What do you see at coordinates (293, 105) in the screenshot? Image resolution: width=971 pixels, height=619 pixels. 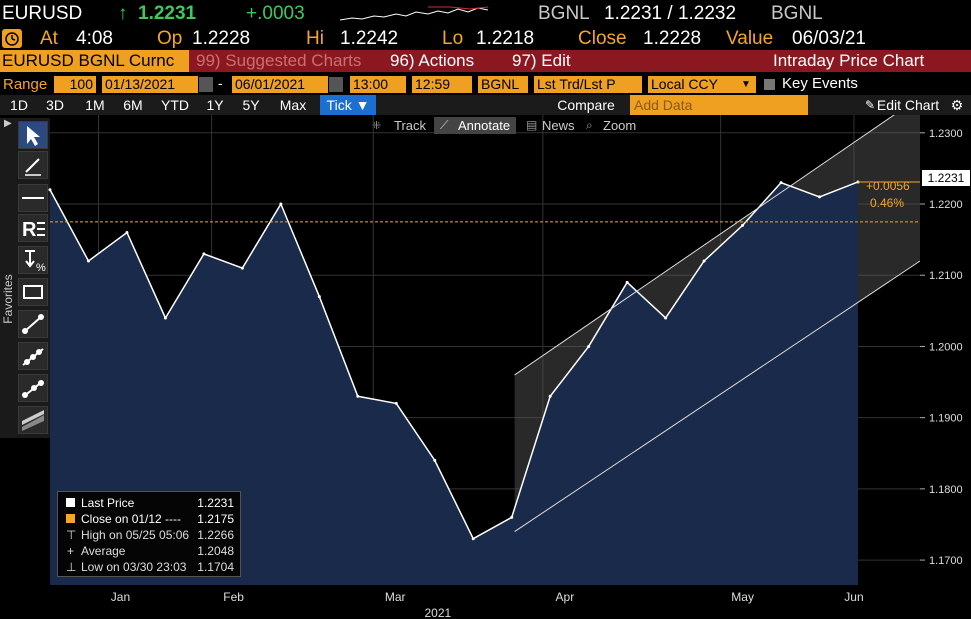 I see `period-tab: Max` at bounding box center [293, 105].